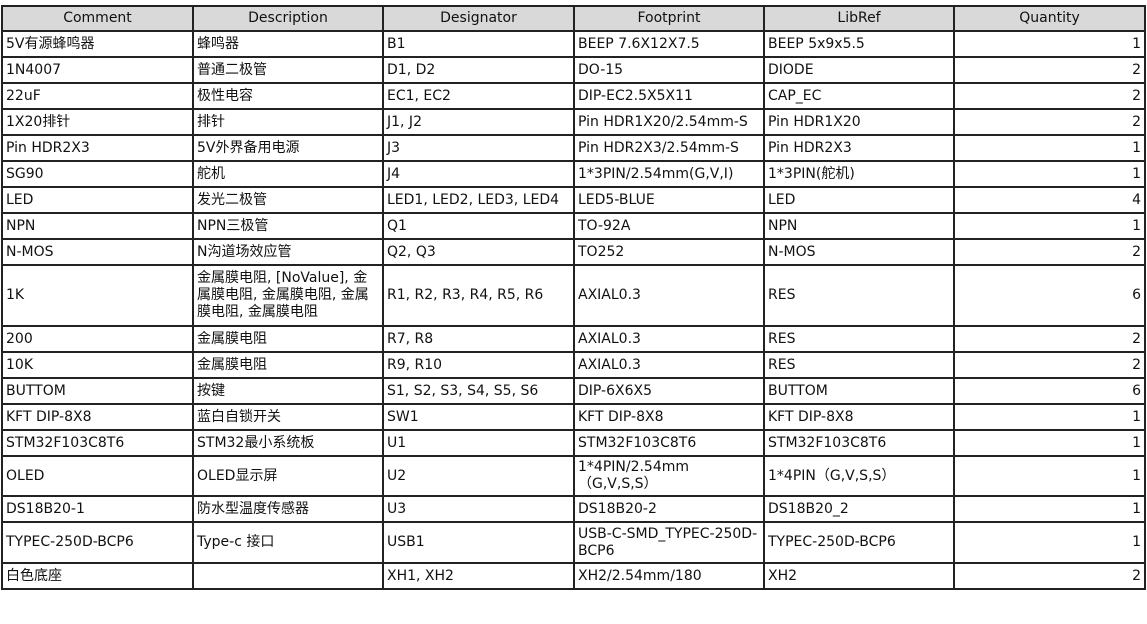 The width and height of the screenshot is (1147, 624). I want to click on cell-footprint: TO252, so click(669, 252).